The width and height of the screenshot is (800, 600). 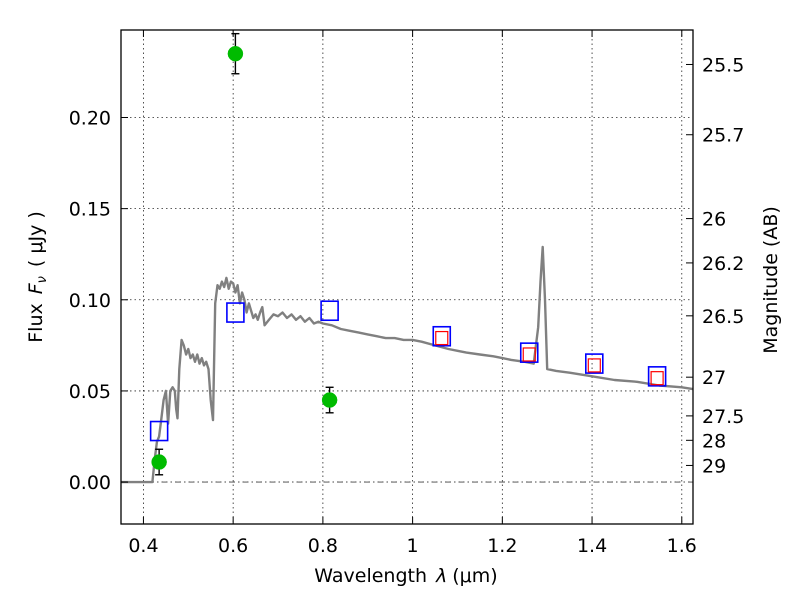 What do you see at coordinates (714, 378) in the screenshot?
I see `magnitude-tick-label: 27` at bounding box center [714, 378].